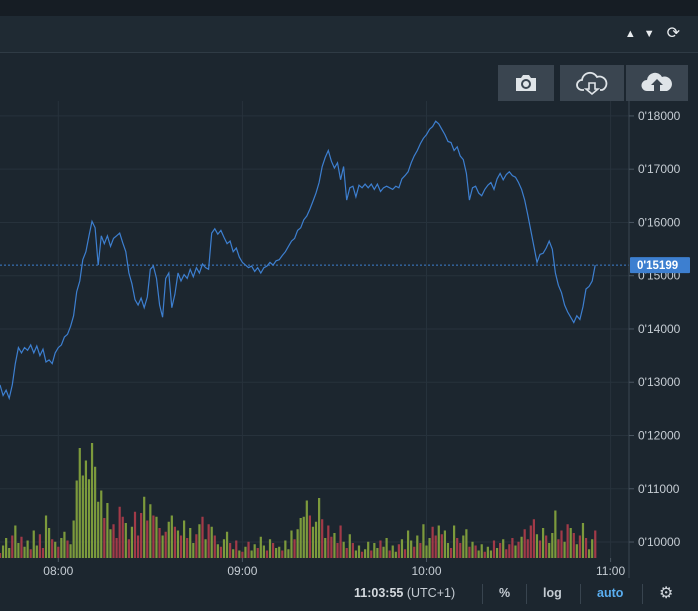  I want to click on window-top-strip, so click(349, 8).